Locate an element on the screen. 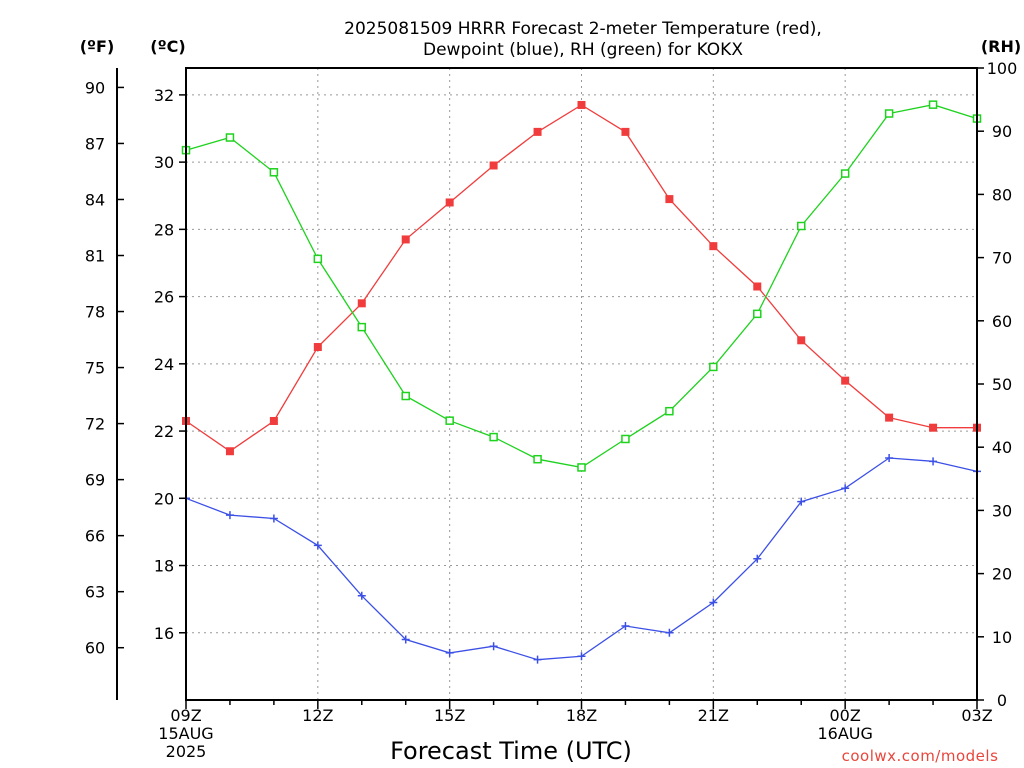 This screenshot has width=1024, height=768. x-tick-label: 15AUG is located at coordinates (185, 733).